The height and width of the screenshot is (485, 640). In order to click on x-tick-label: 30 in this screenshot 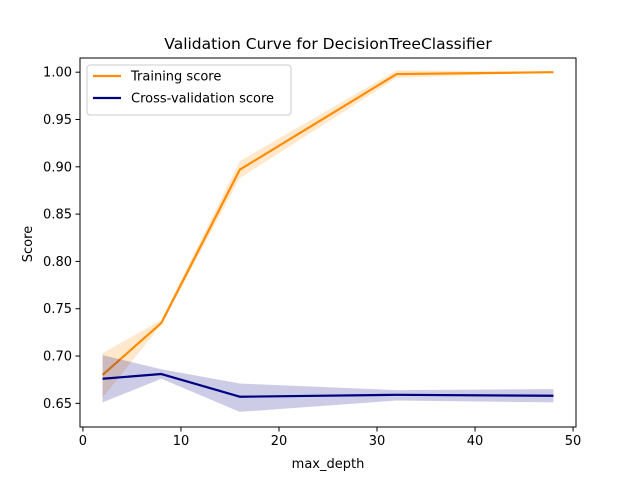, I will do `click(377, 441)`.